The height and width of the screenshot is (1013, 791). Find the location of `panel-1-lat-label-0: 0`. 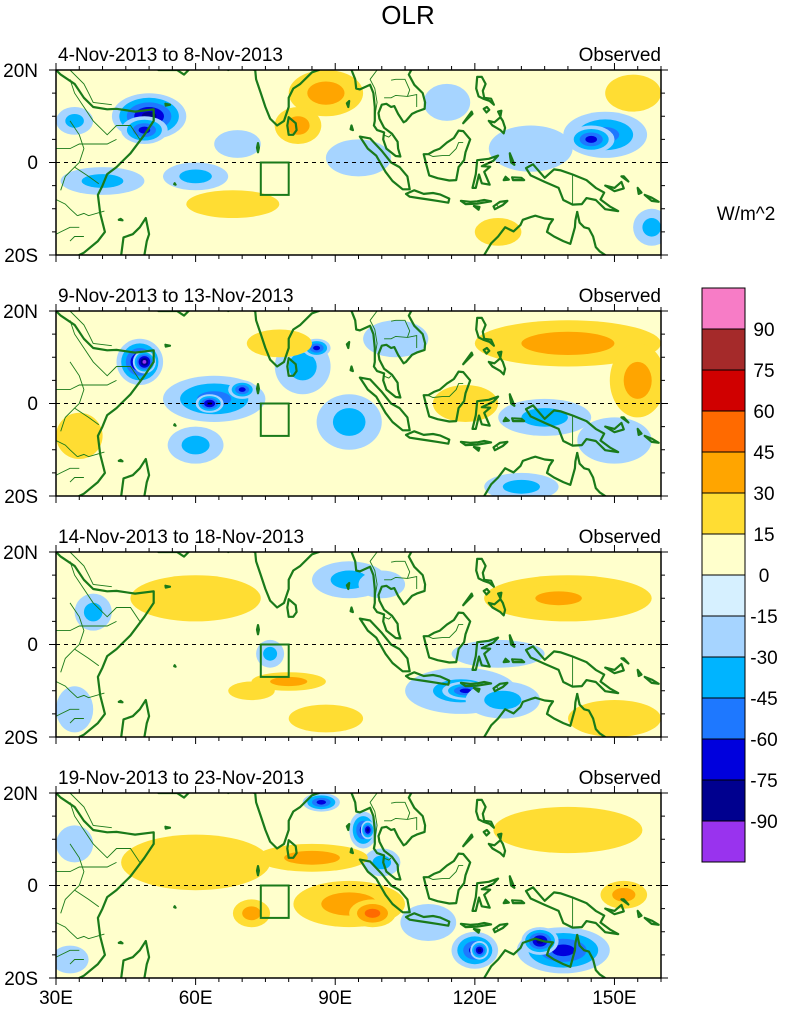

panel-1-lat-label-0: 0 is located at coordinates (32, 163).